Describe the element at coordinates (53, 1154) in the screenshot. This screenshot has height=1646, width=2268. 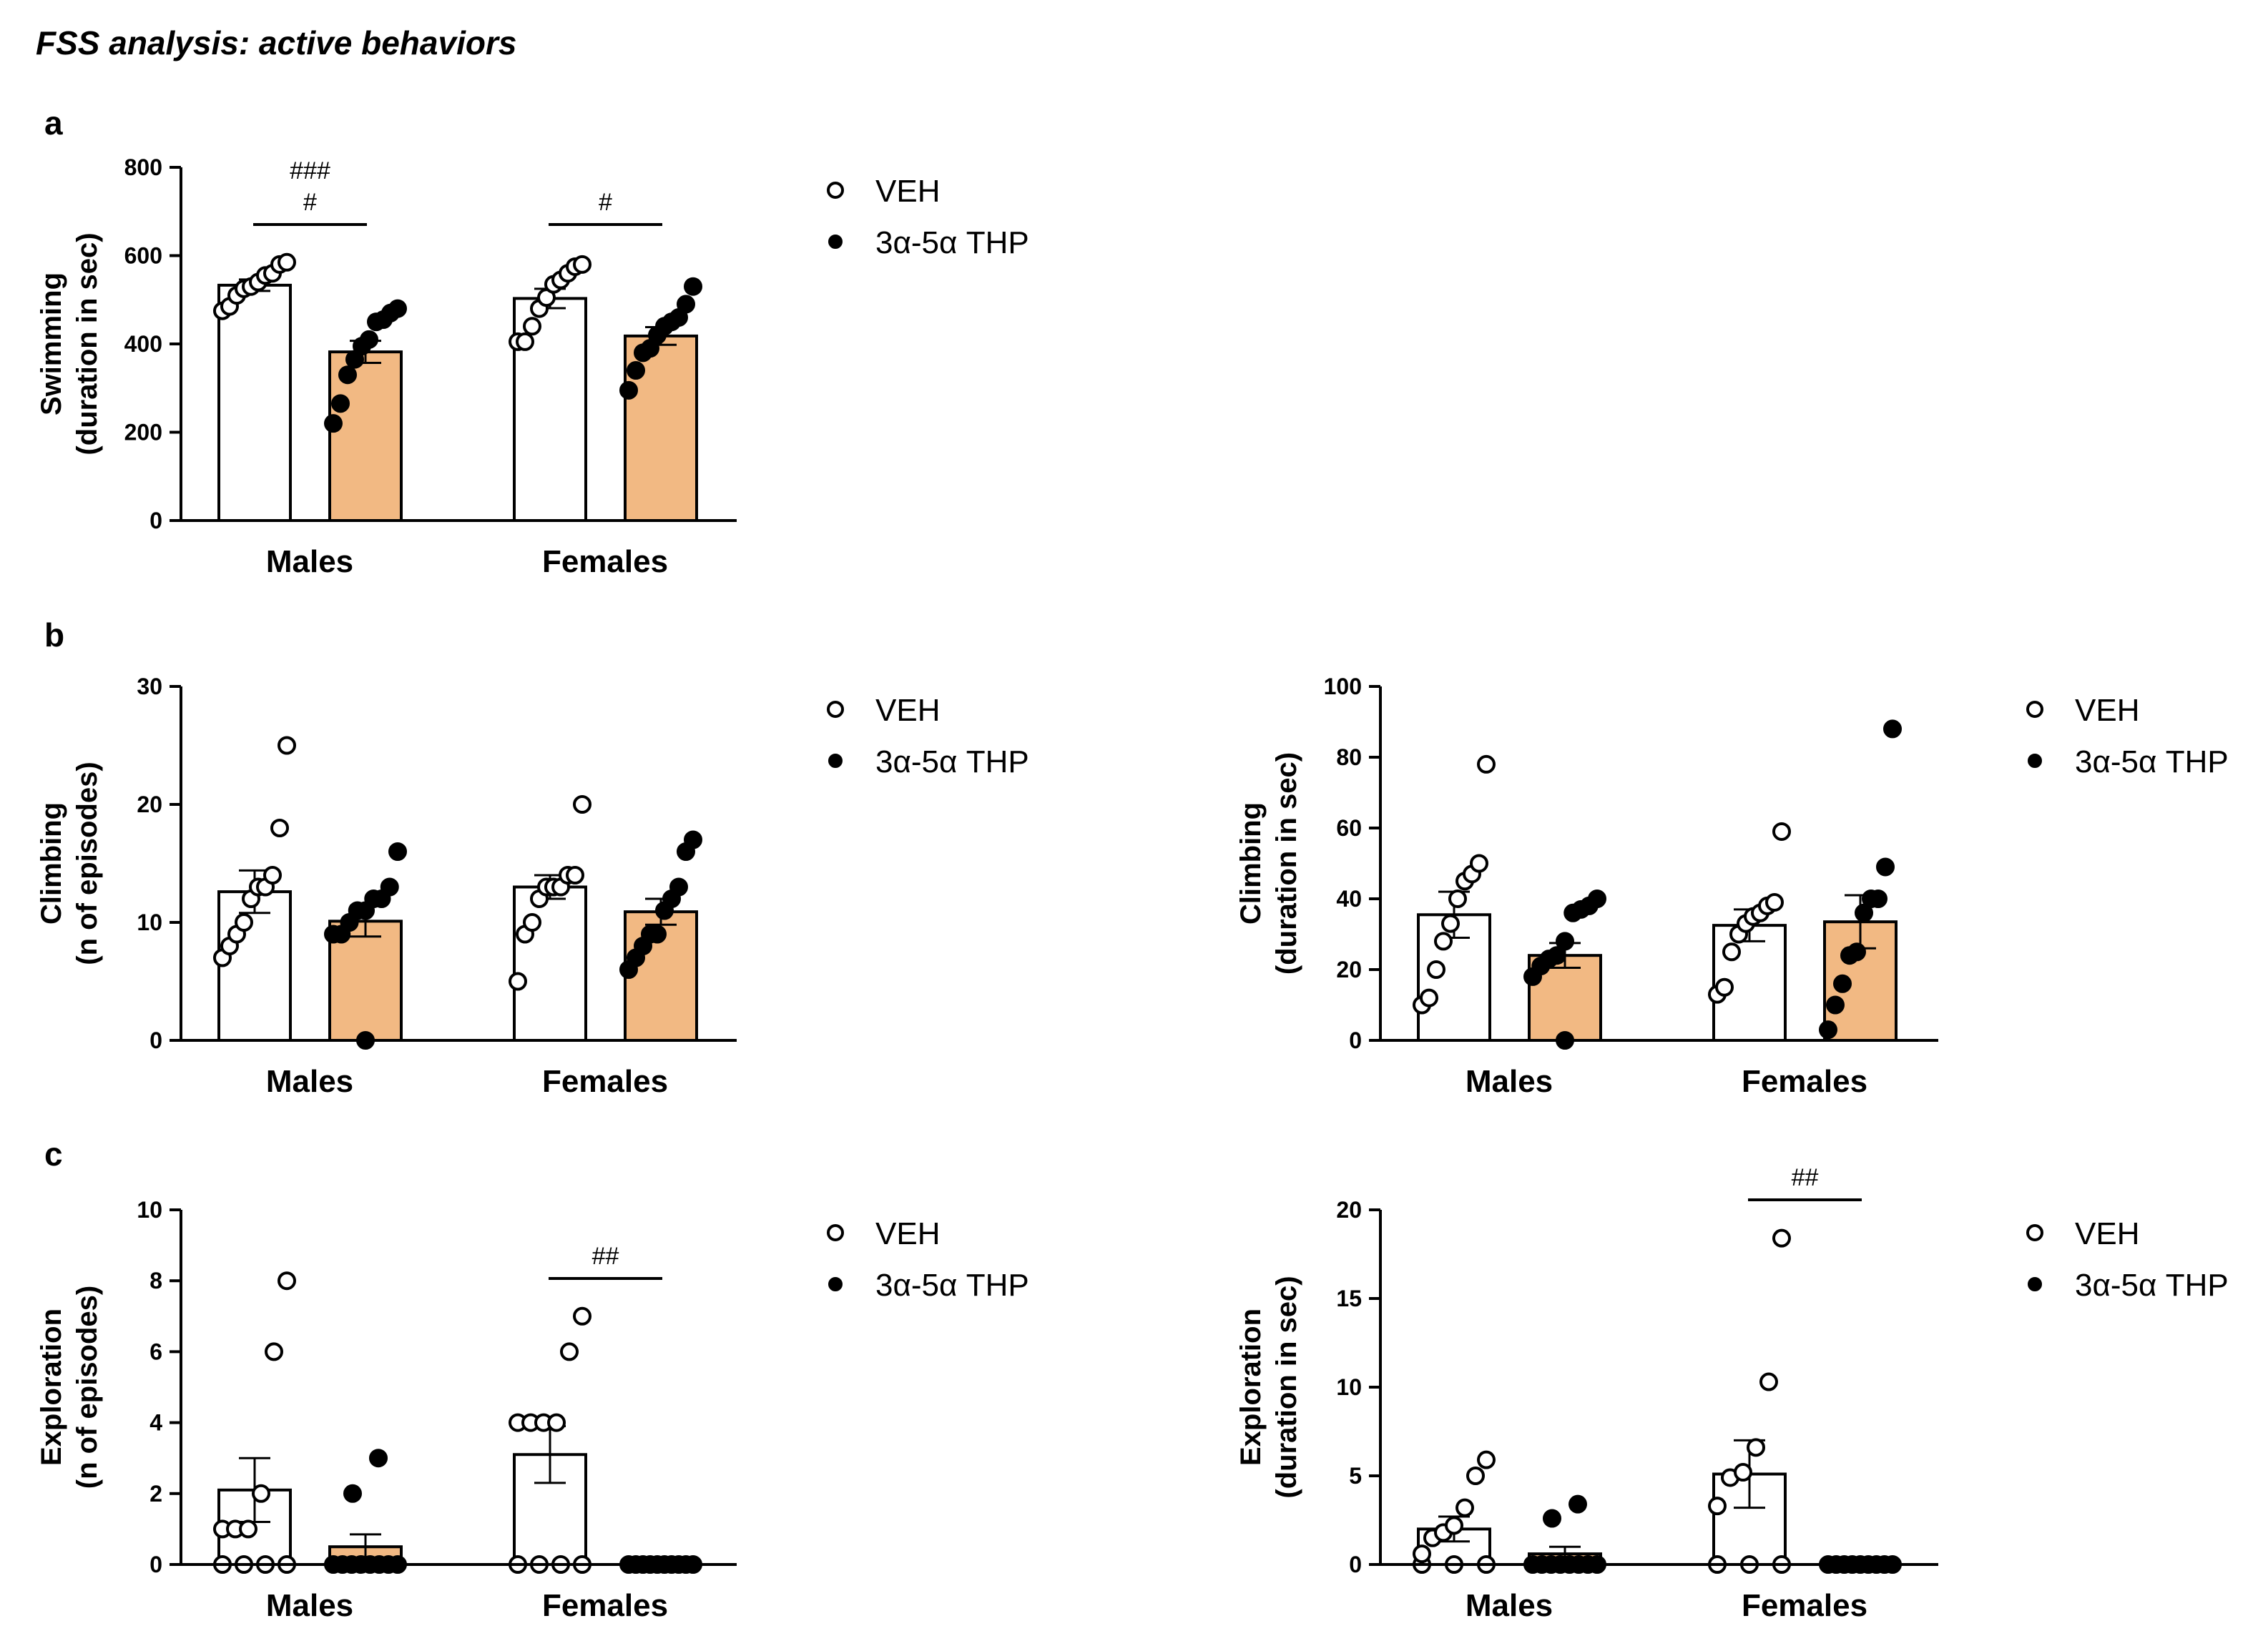
I see `panel-letter-c: c` at that location.